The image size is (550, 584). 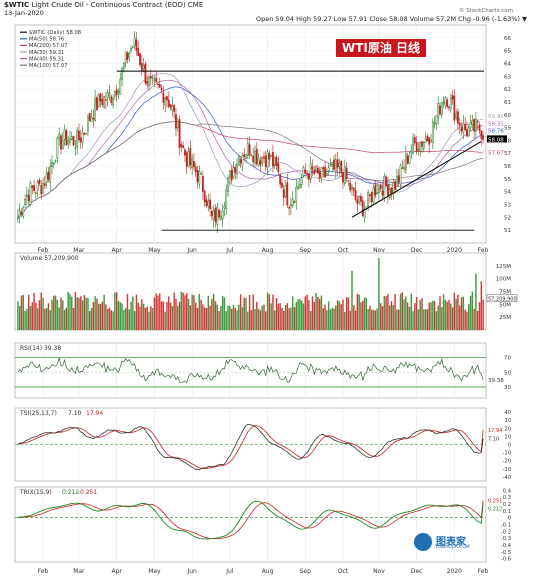 What do you see at coordinates (306, 250) in the screenshot?
I see `month-label-top: Sep` at bounding box center [306, 250].